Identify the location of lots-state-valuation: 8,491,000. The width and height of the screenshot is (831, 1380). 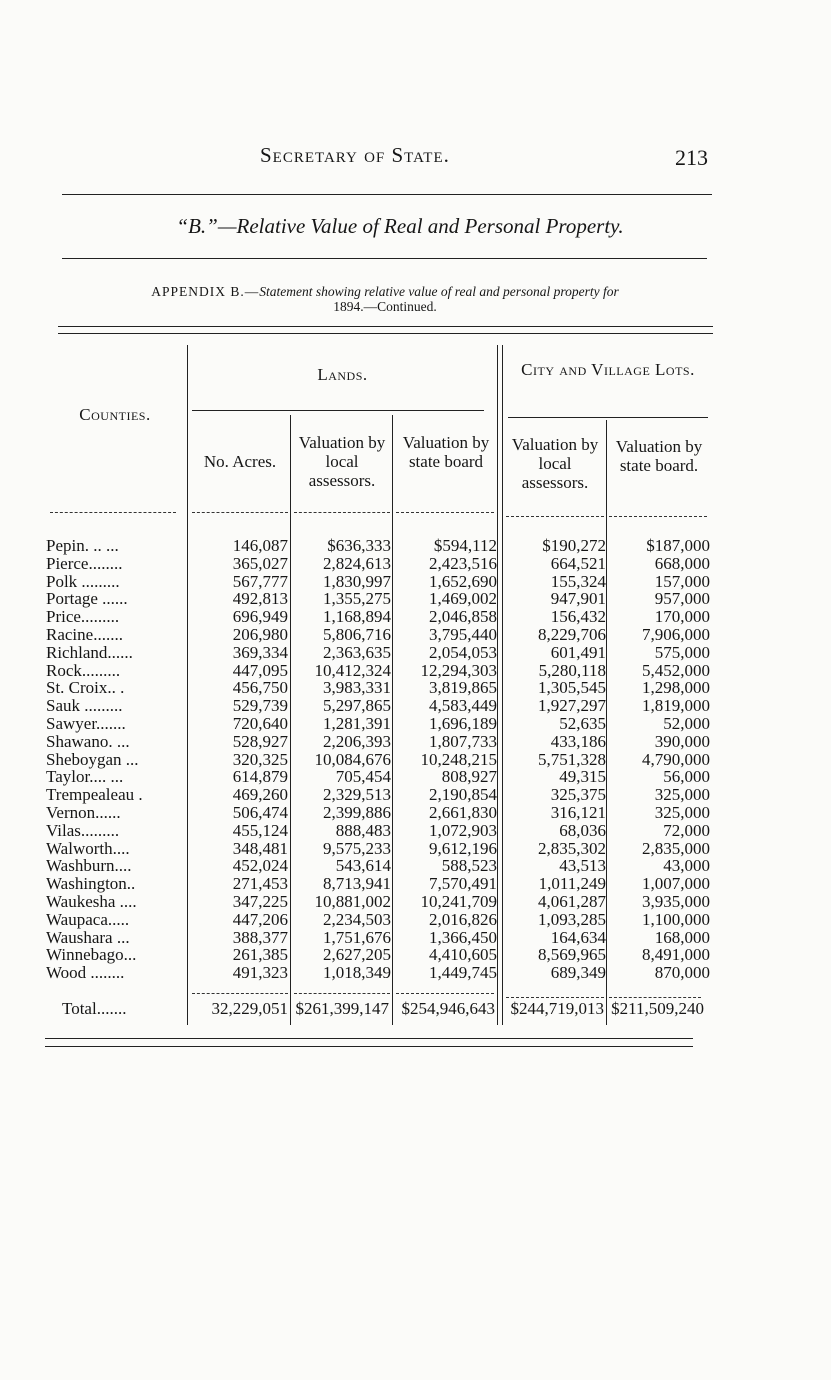
(676, 955).